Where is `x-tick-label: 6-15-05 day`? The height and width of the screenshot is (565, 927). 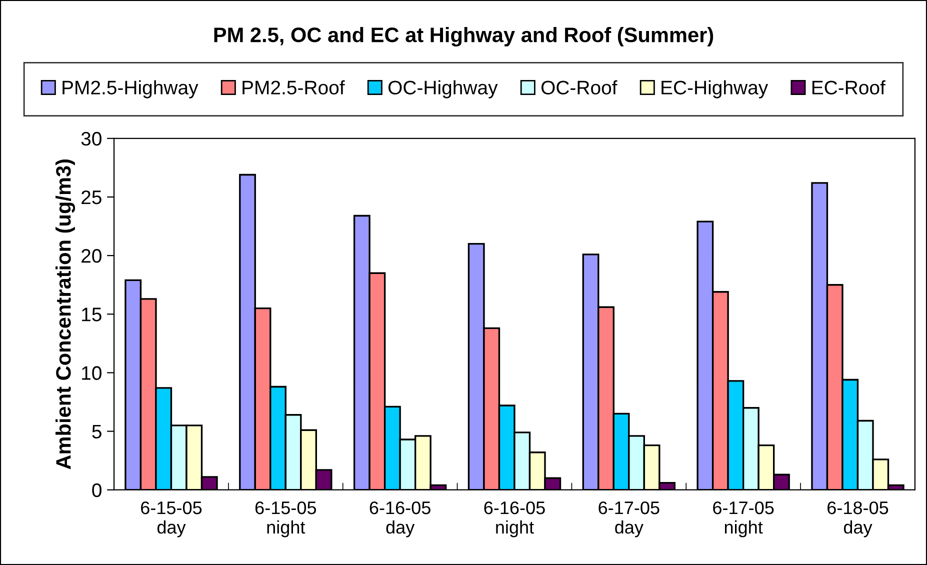
x-tick-label: 6-15-05 day is located at coordinates (171, 519).